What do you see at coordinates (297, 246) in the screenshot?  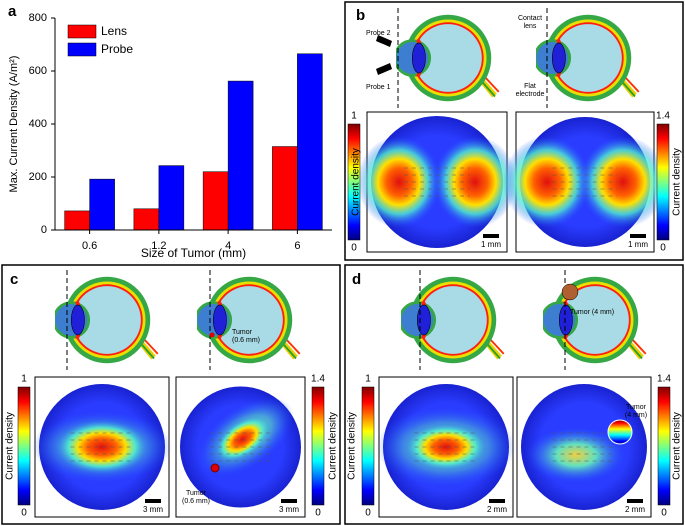 I see `x-tick-label: 6` at bounding box center [297, 246].